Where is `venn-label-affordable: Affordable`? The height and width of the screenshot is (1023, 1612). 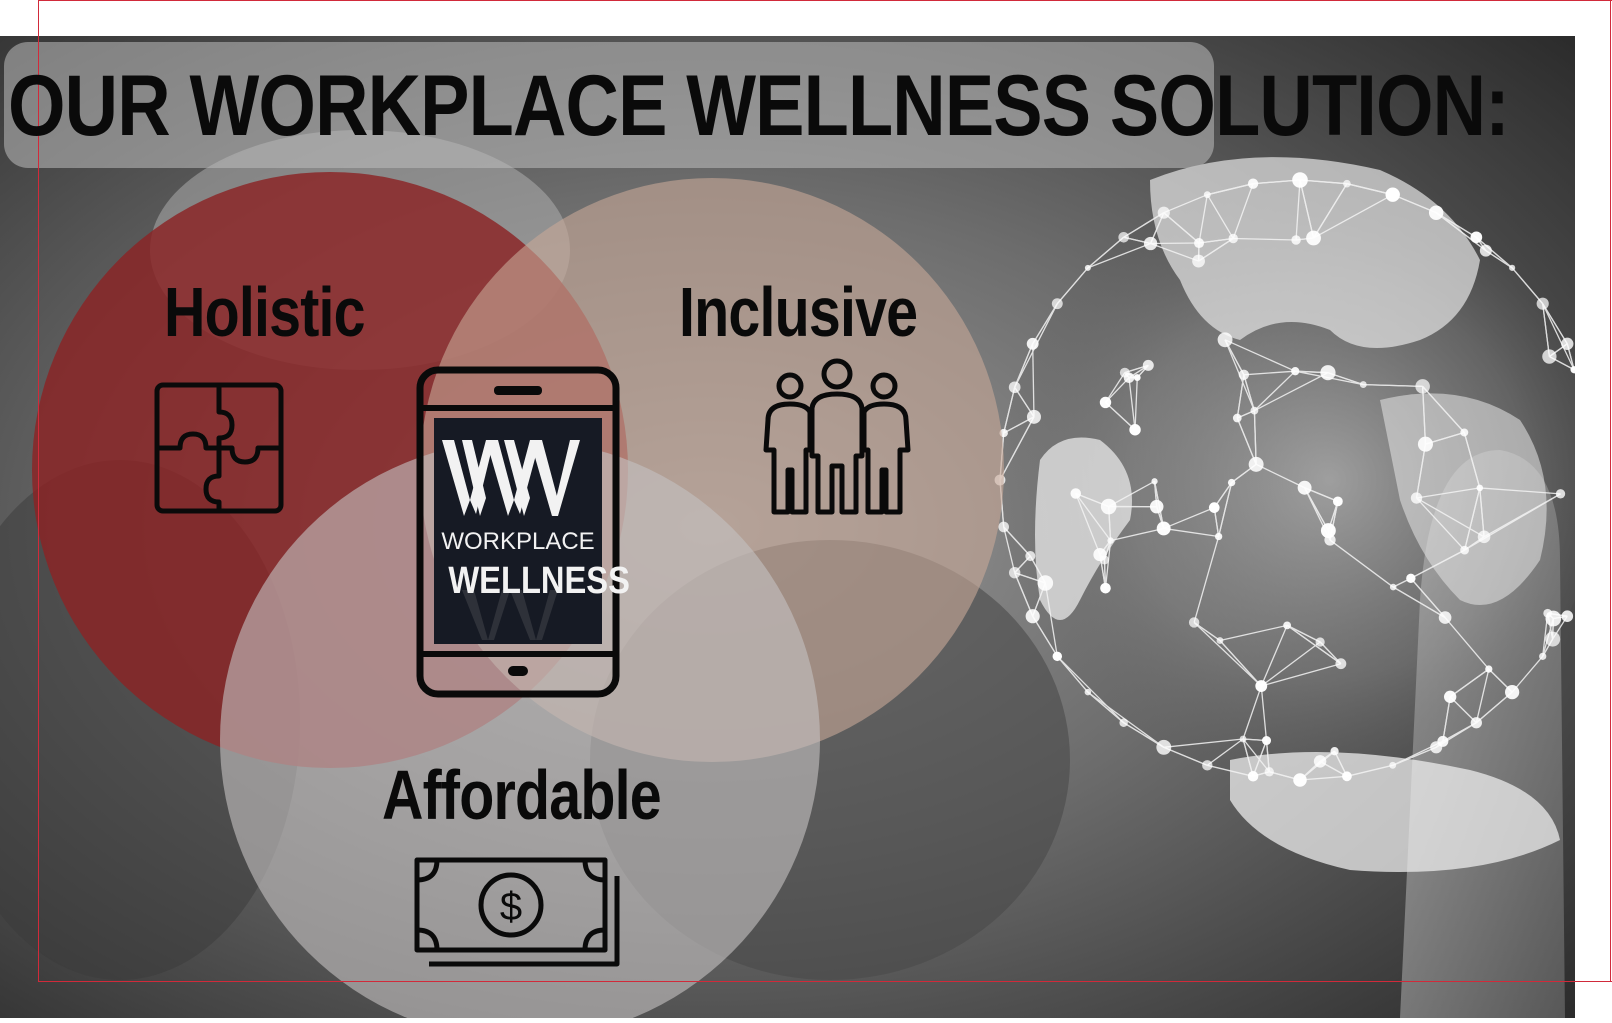 venn-label-affordable: Affordable is located at coordinates (521, 795).